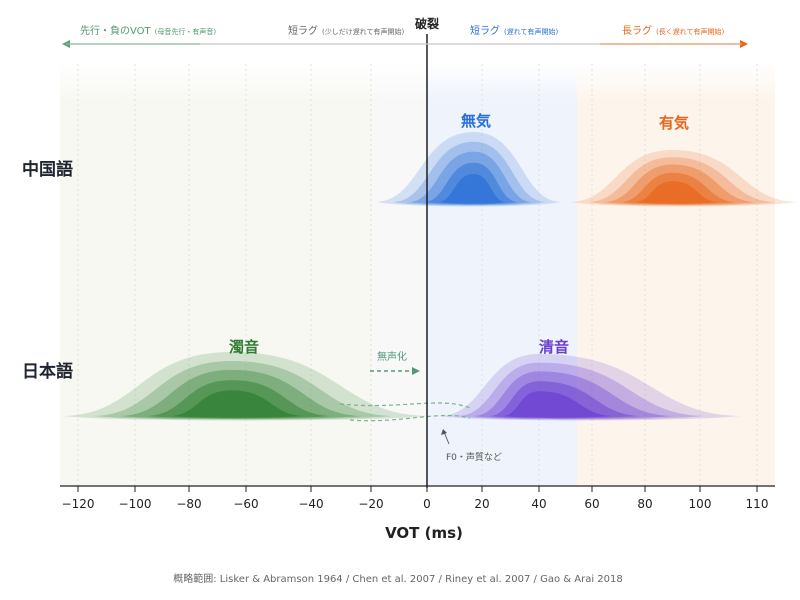  What do you see at coordinates (538, 504) in the screenshot?
I see `x-tick-label: 40` at bounding box center [538, 504].